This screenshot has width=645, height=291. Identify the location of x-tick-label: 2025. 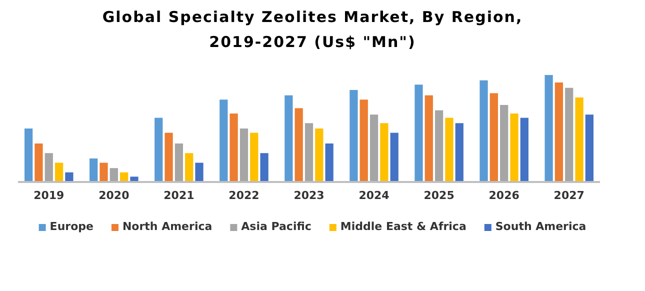
(439, 195).